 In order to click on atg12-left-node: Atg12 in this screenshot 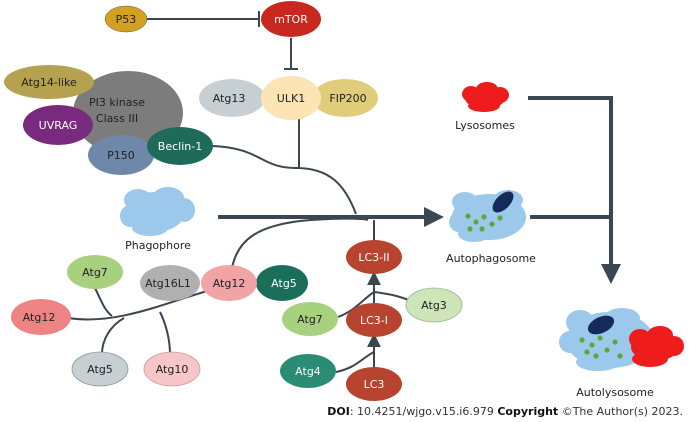, I will do `click(41, 317)`.